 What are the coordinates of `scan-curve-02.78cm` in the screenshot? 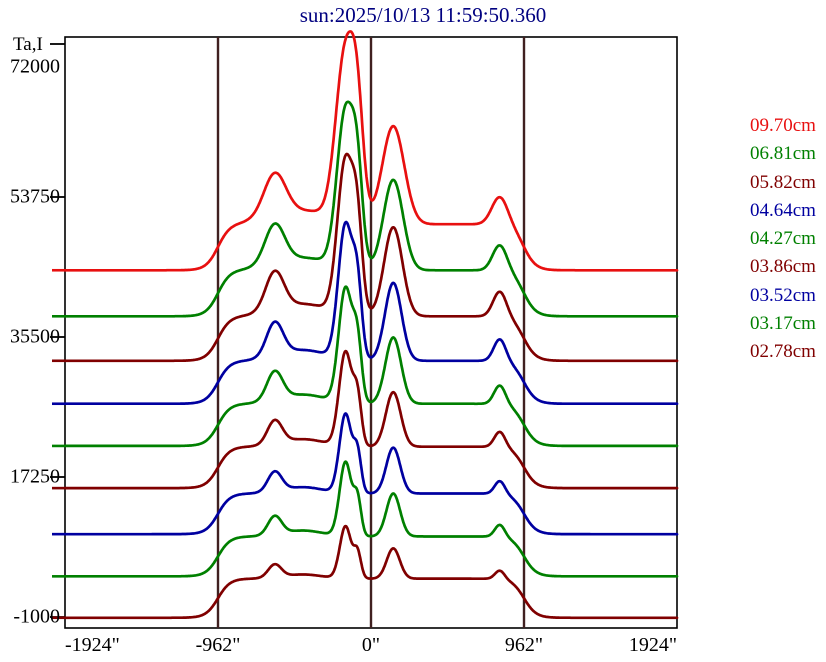 It's located at (371, 572).